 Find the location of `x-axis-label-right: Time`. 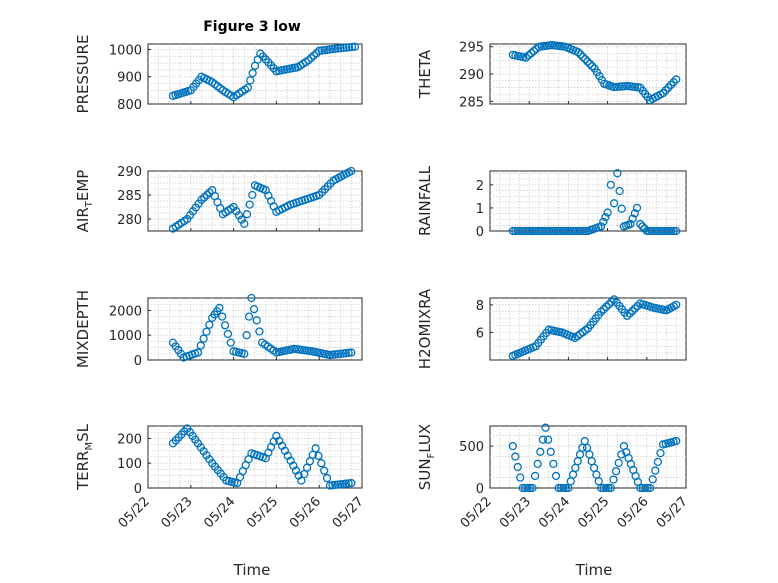

x-axis-label-right: Time is located at coordinates (594, 570).